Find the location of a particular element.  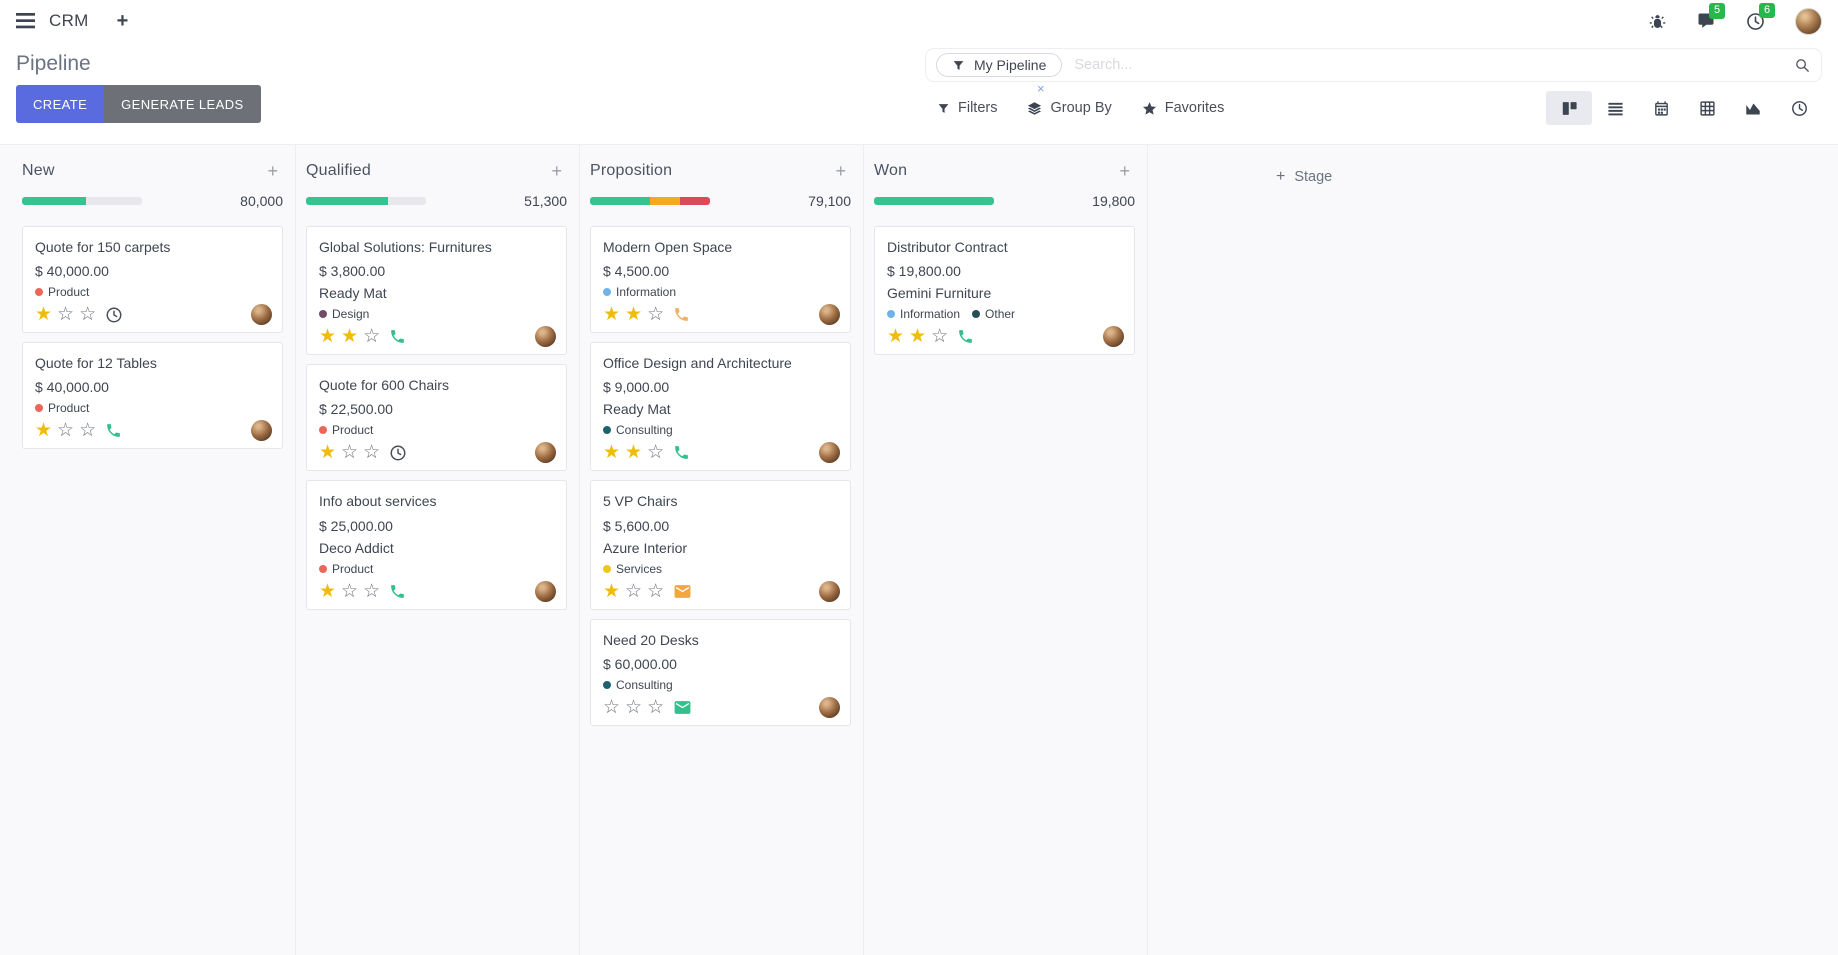

search-input is located at coordinates (1434, 65).